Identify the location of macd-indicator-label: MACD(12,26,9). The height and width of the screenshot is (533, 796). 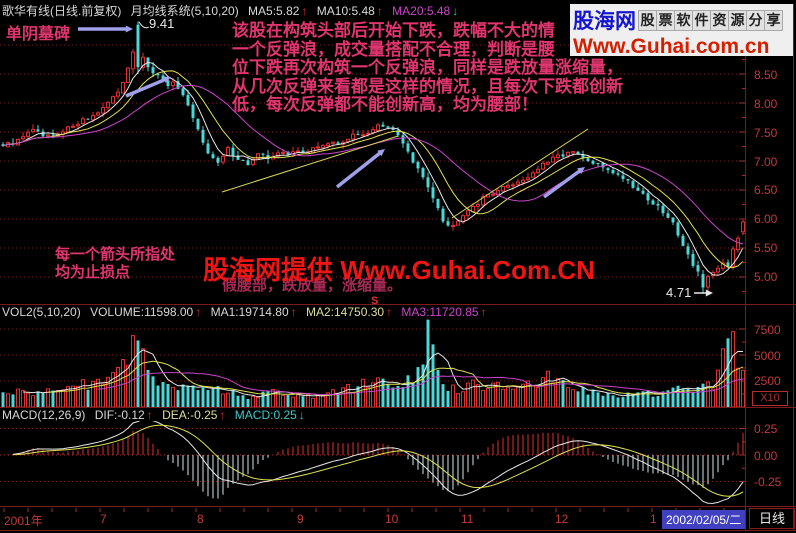
(44, 415).